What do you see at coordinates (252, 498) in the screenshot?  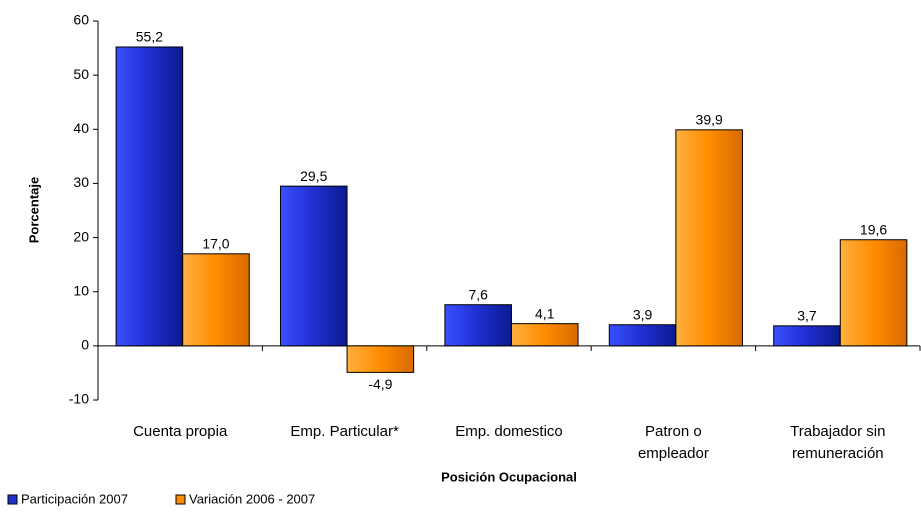 I see `legend-label: Variación 2006 - 2007` at bounding box center [252, 498].